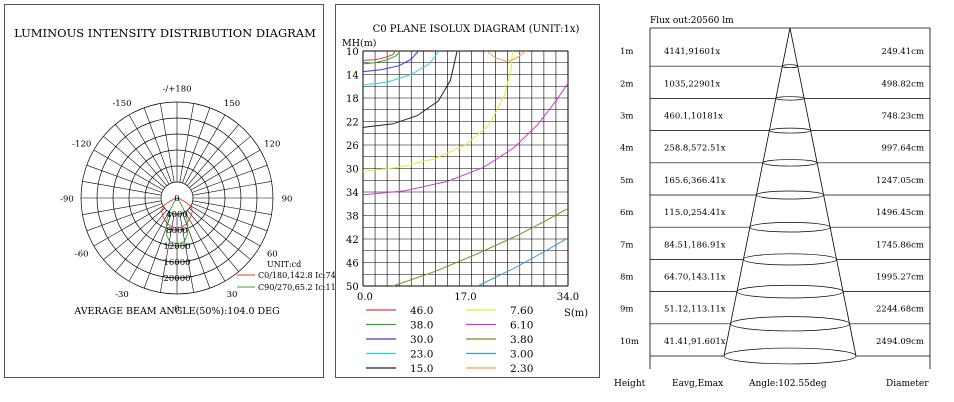  Describe the element at coordinates (352, 170) in the screenshot. I see `isolux-y-tick: 30` at that location.